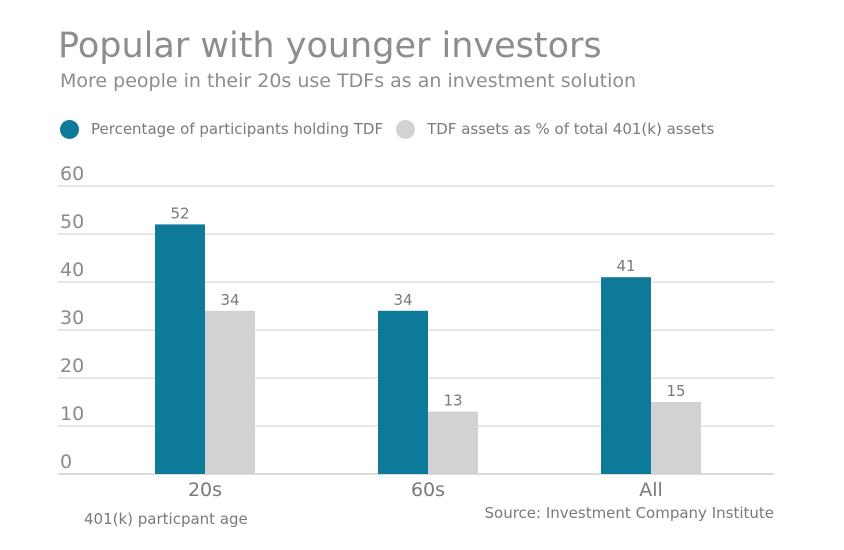 The image size is (844, 550). I want to click on y-tick-label: 20, so click(72, 366).